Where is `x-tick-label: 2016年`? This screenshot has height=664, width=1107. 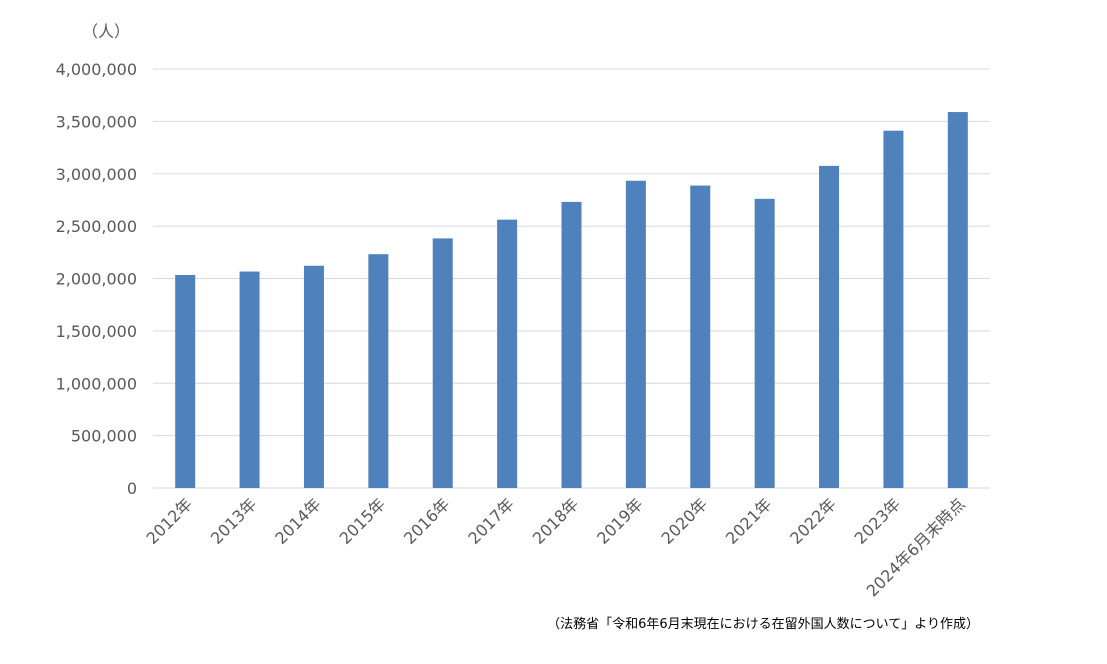
x-tick-label: 2016年 is located at coordinates (427, 521).